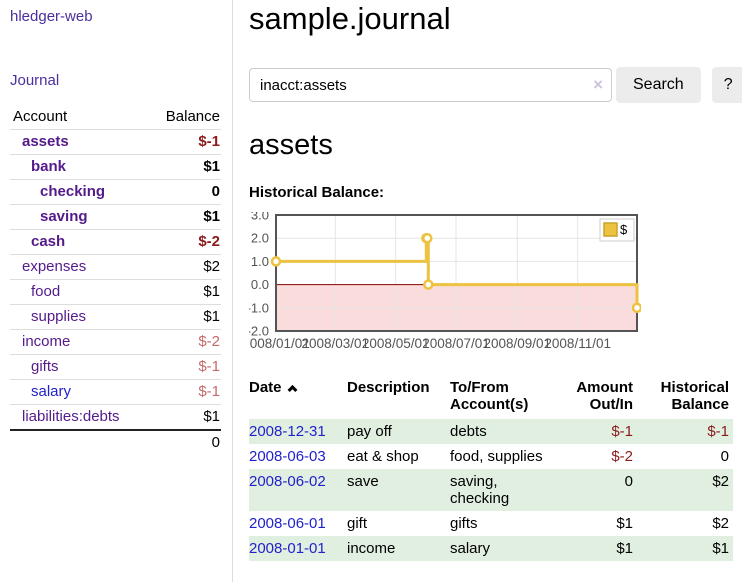 The height and width of the screenshot is (582, 742). What do you see at coordinates (598, 85) in the screenshot?
I see `clear-search-icon: ×` at bounding box center [598, 85].